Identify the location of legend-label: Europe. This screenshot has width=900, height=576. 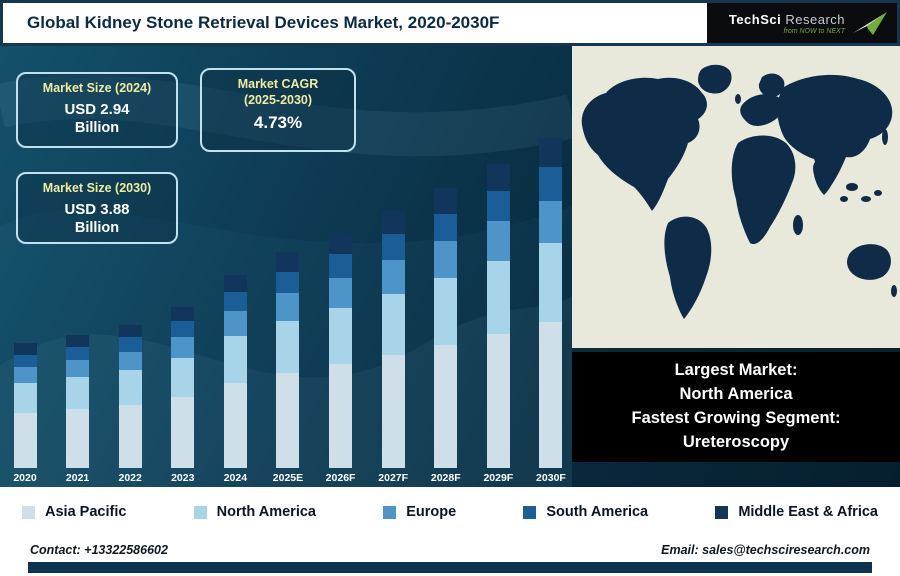
(431, 512).